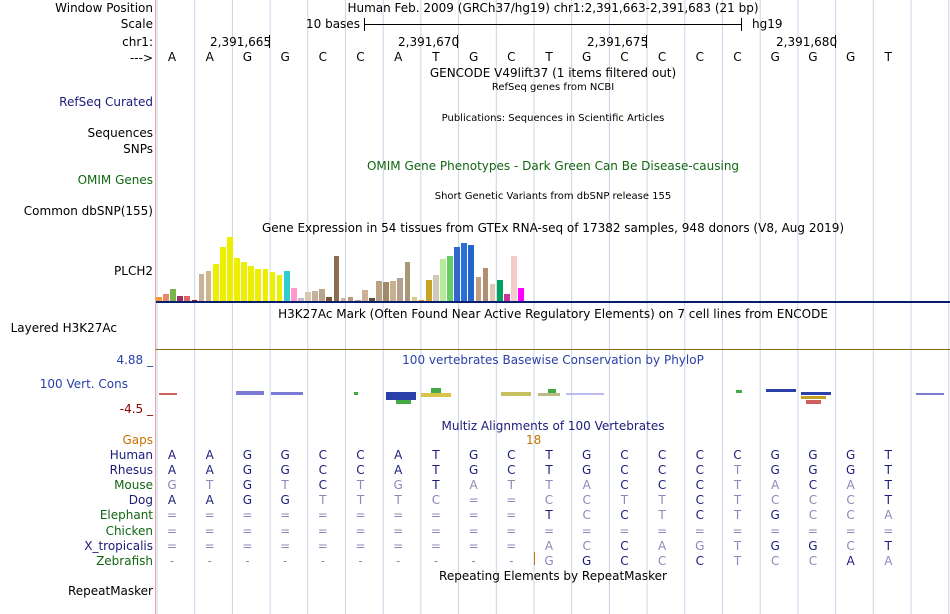 Image resolution: width=950 pixels, height=614 pixels. I want to click on repeatmasker-label: RepeatMasker, so click(110, 591).